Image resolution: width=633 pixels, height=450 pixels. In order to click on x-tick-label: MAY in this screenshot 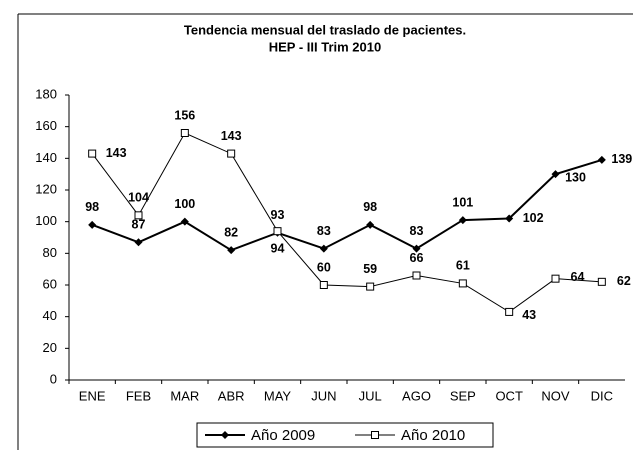, I will do `click(278, 395)`.